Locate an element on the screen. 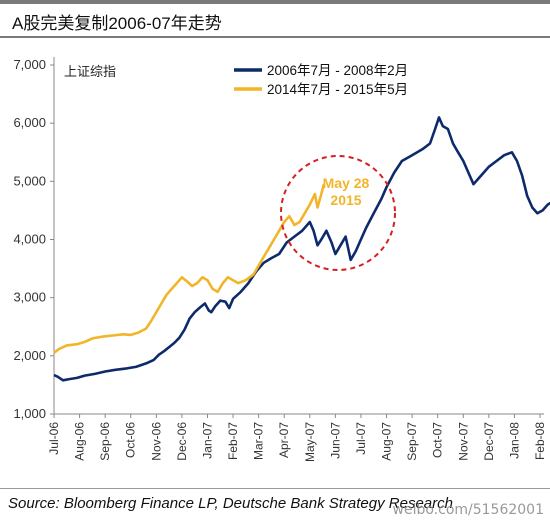 The image size is (550, 529). x-tick-label: Aug-06 is located at coordinates (80, 441).